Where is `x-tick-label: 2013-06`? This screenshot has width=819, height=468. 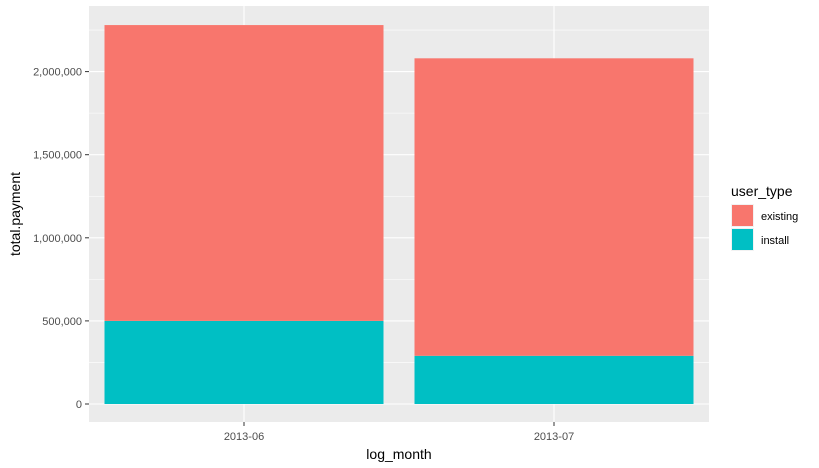
x-tick-label: 2013-06 is located at coordinates (244, 437).